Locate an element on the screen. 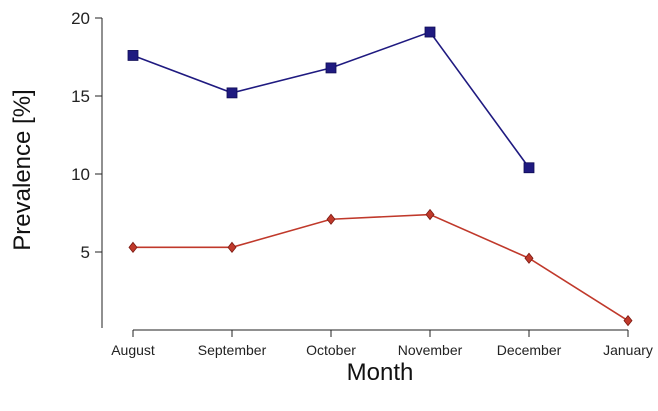  x-tick-label: December is located at coordinates (529, 350).